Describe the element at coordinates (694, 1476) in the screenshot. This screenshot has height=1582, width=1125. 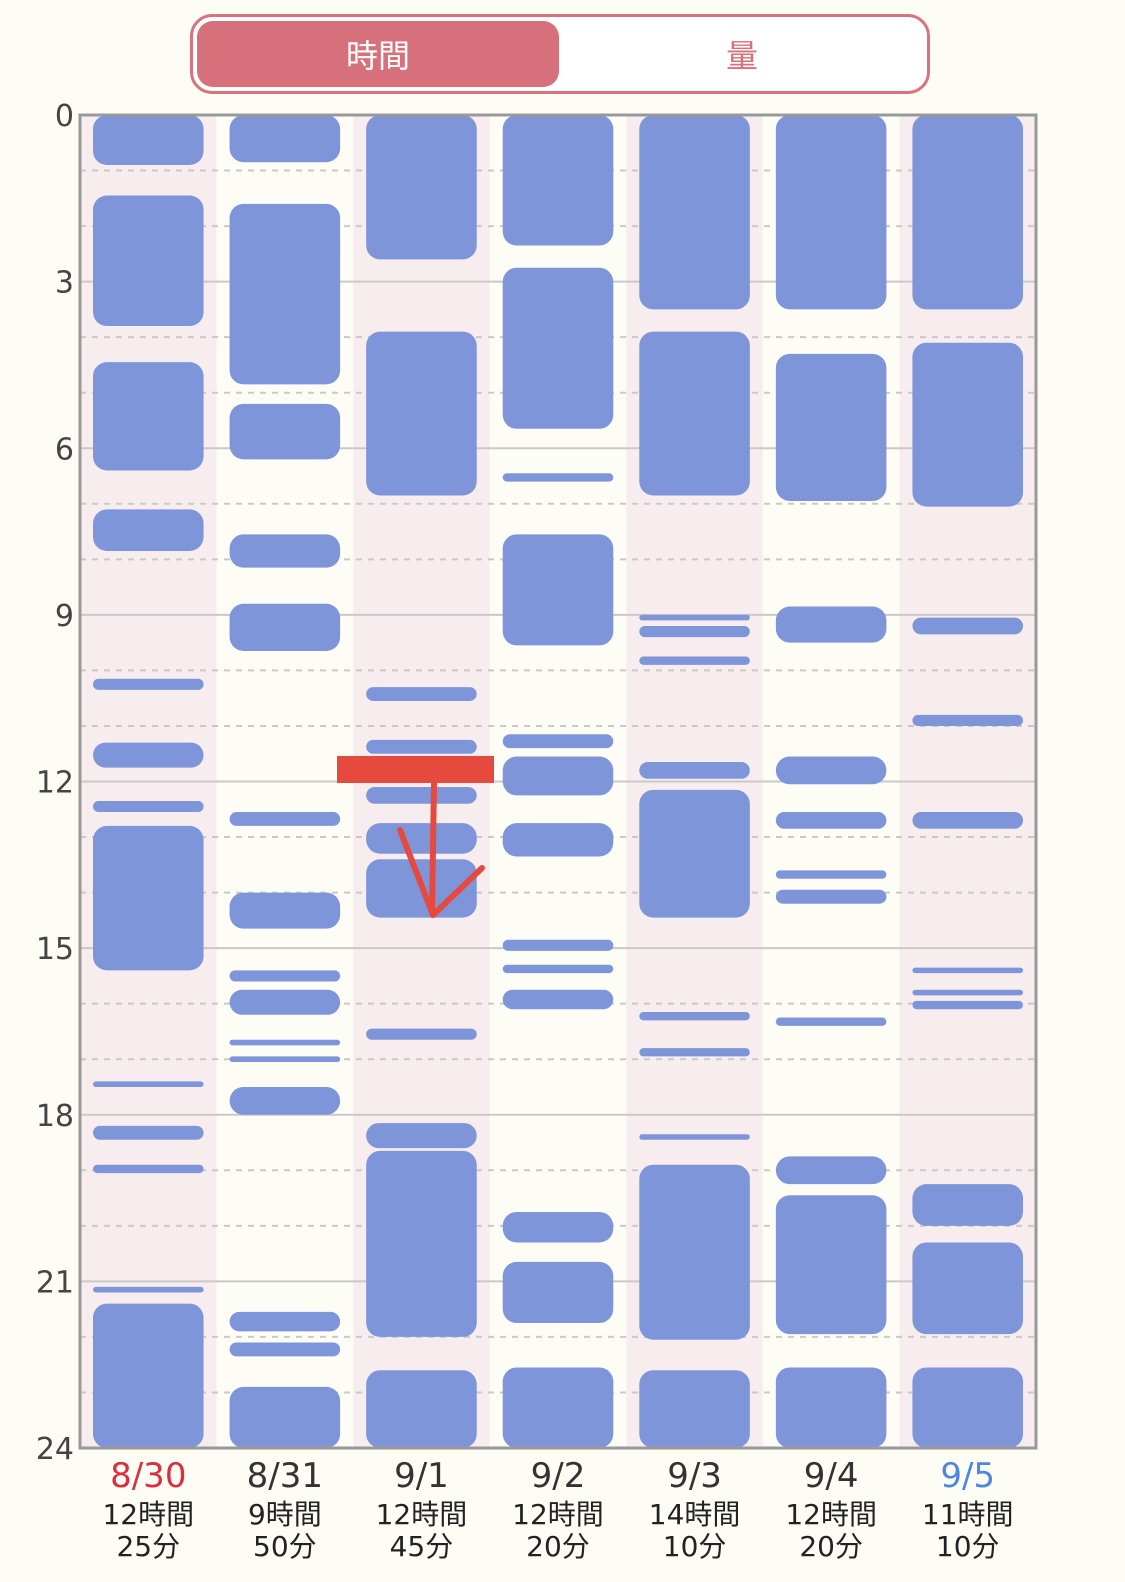
I see `day-date-label: 9/3` at that location.